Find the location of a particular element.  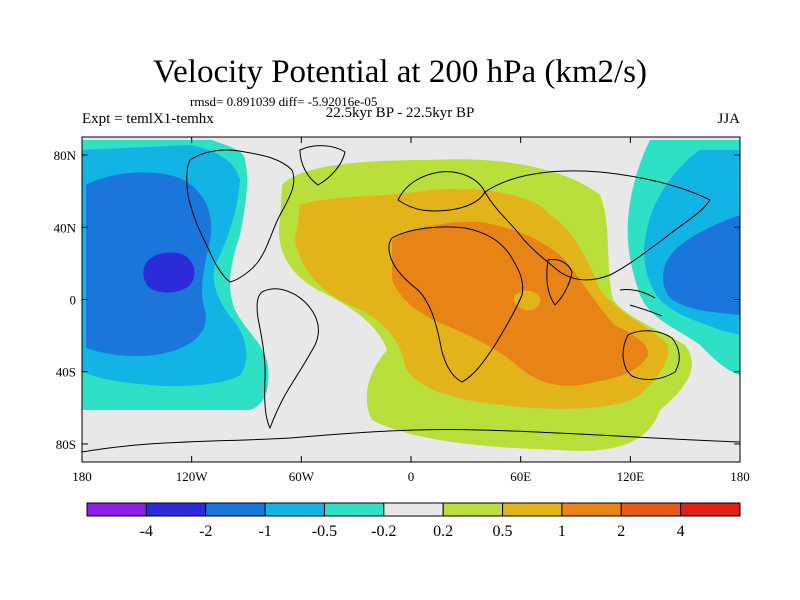

stats-line: rmsd= 0.891039 diff= -5.92016e-05 is located at coordinates (284, 101).